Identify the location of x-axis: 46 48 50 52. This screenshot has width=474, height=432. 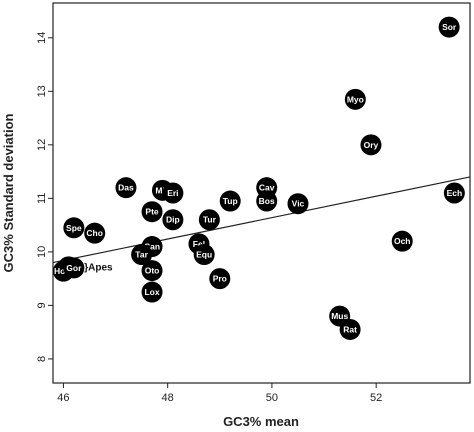
(219, 393).